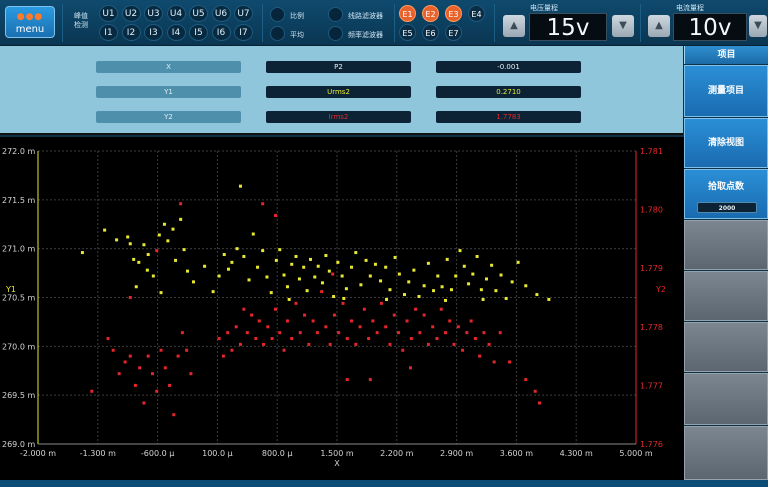 The width and height of the screenshot is (768, 487). Describe the element at coordinates (726, 55) in the screenshot. I see `right-panel-header: 项目` at that location.